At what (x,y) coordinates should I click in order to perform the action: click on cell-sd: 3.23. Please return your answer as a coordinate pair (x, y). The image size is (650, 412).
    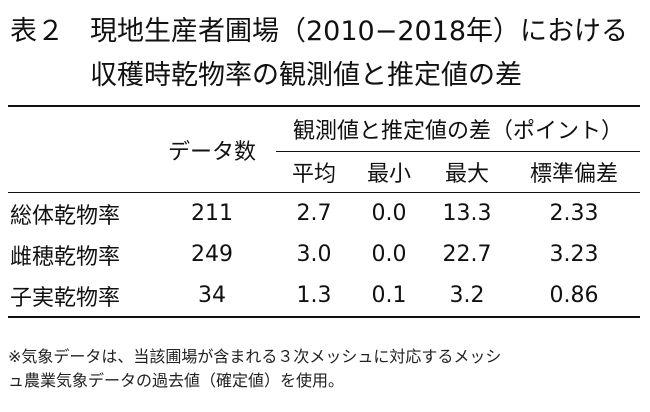
    Looking at the image, I should click on (574, 254).